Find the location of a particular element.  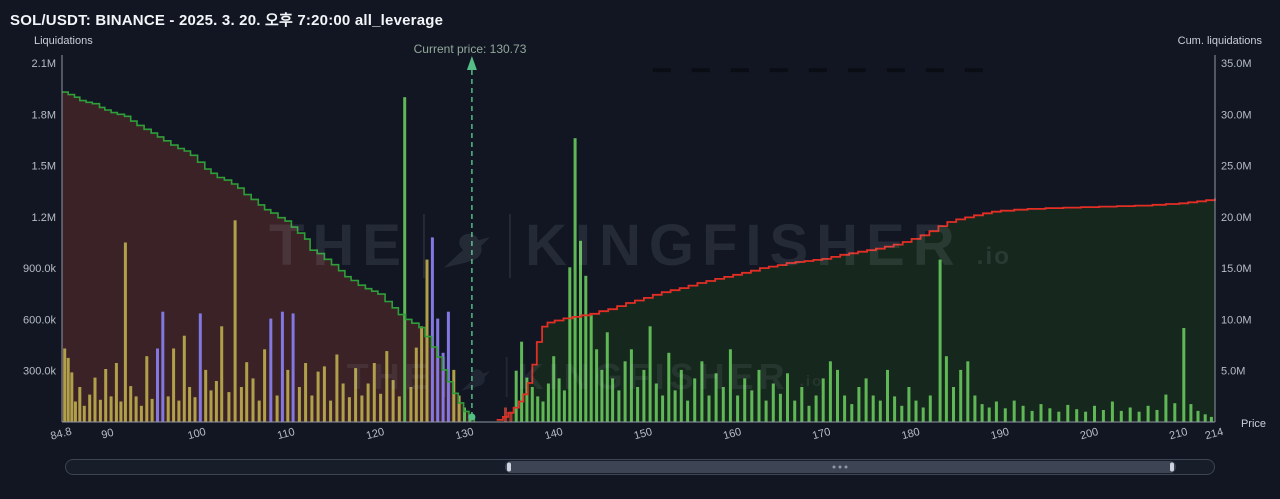

svg-text: 600.0k is located at coordinates (40, 320).